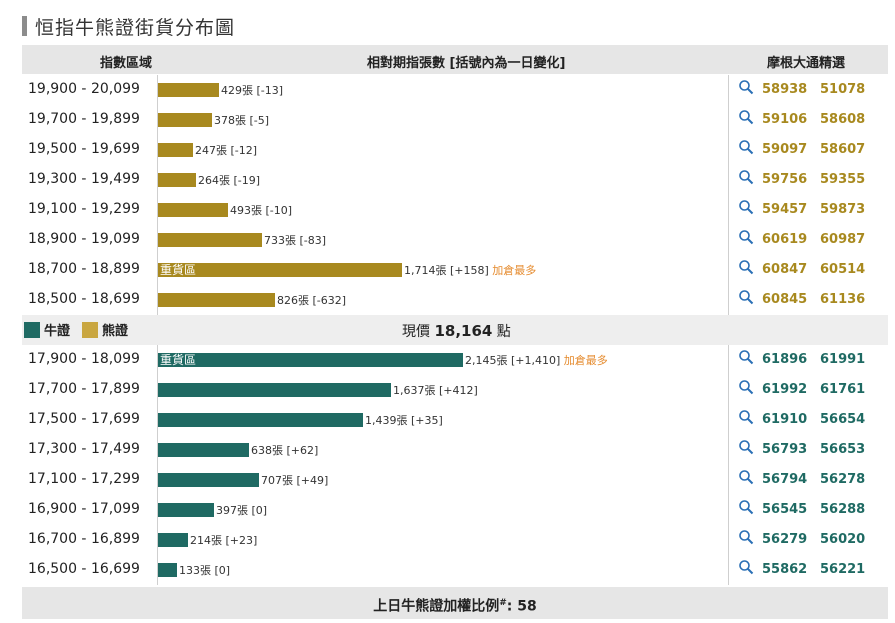 Image resolution: width=895 pixels, height=623 pixels. I want to click on warrant-code-link: 56545, so click(785, 509).